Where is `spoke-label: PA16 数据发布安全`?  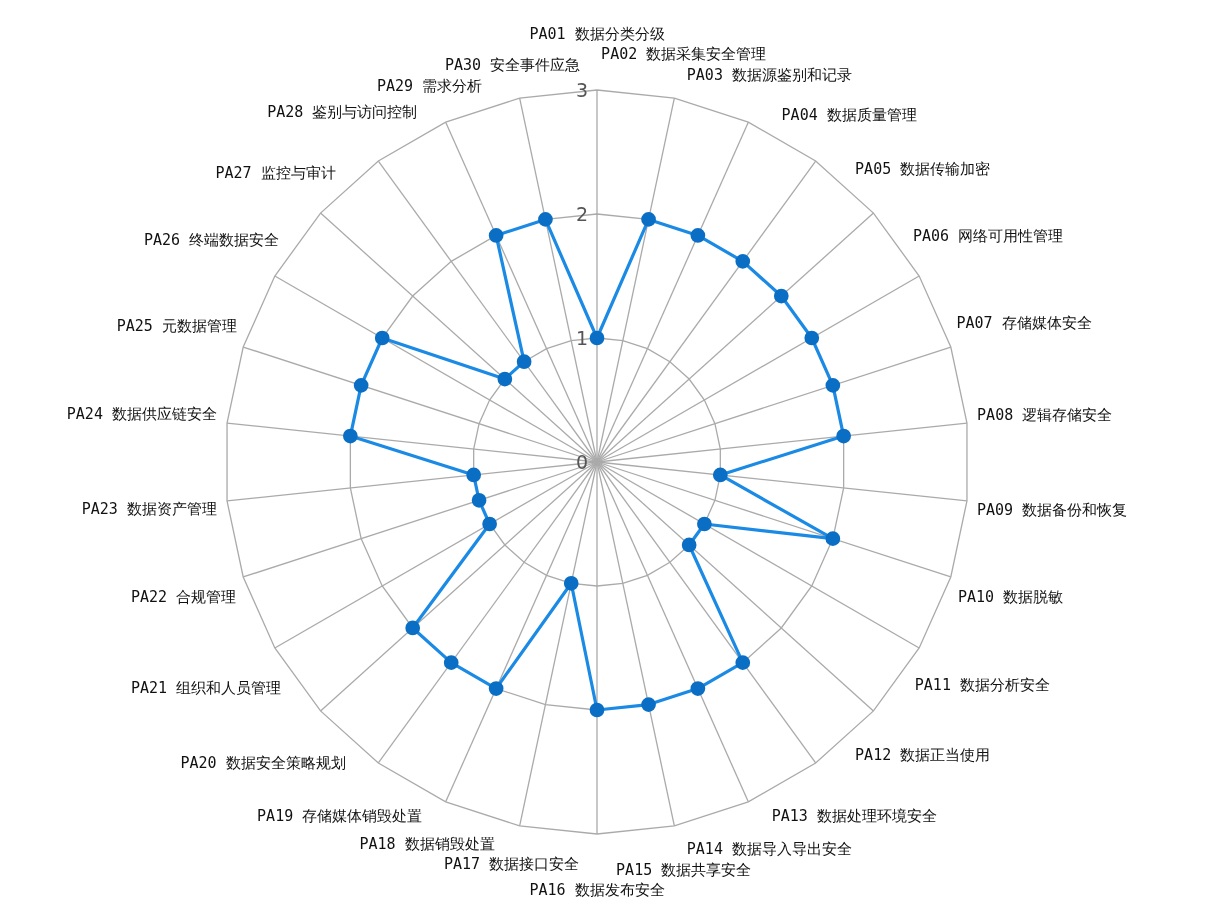
spoke-label: PA16 数据发布安全 is located at coordinates (597, 890).